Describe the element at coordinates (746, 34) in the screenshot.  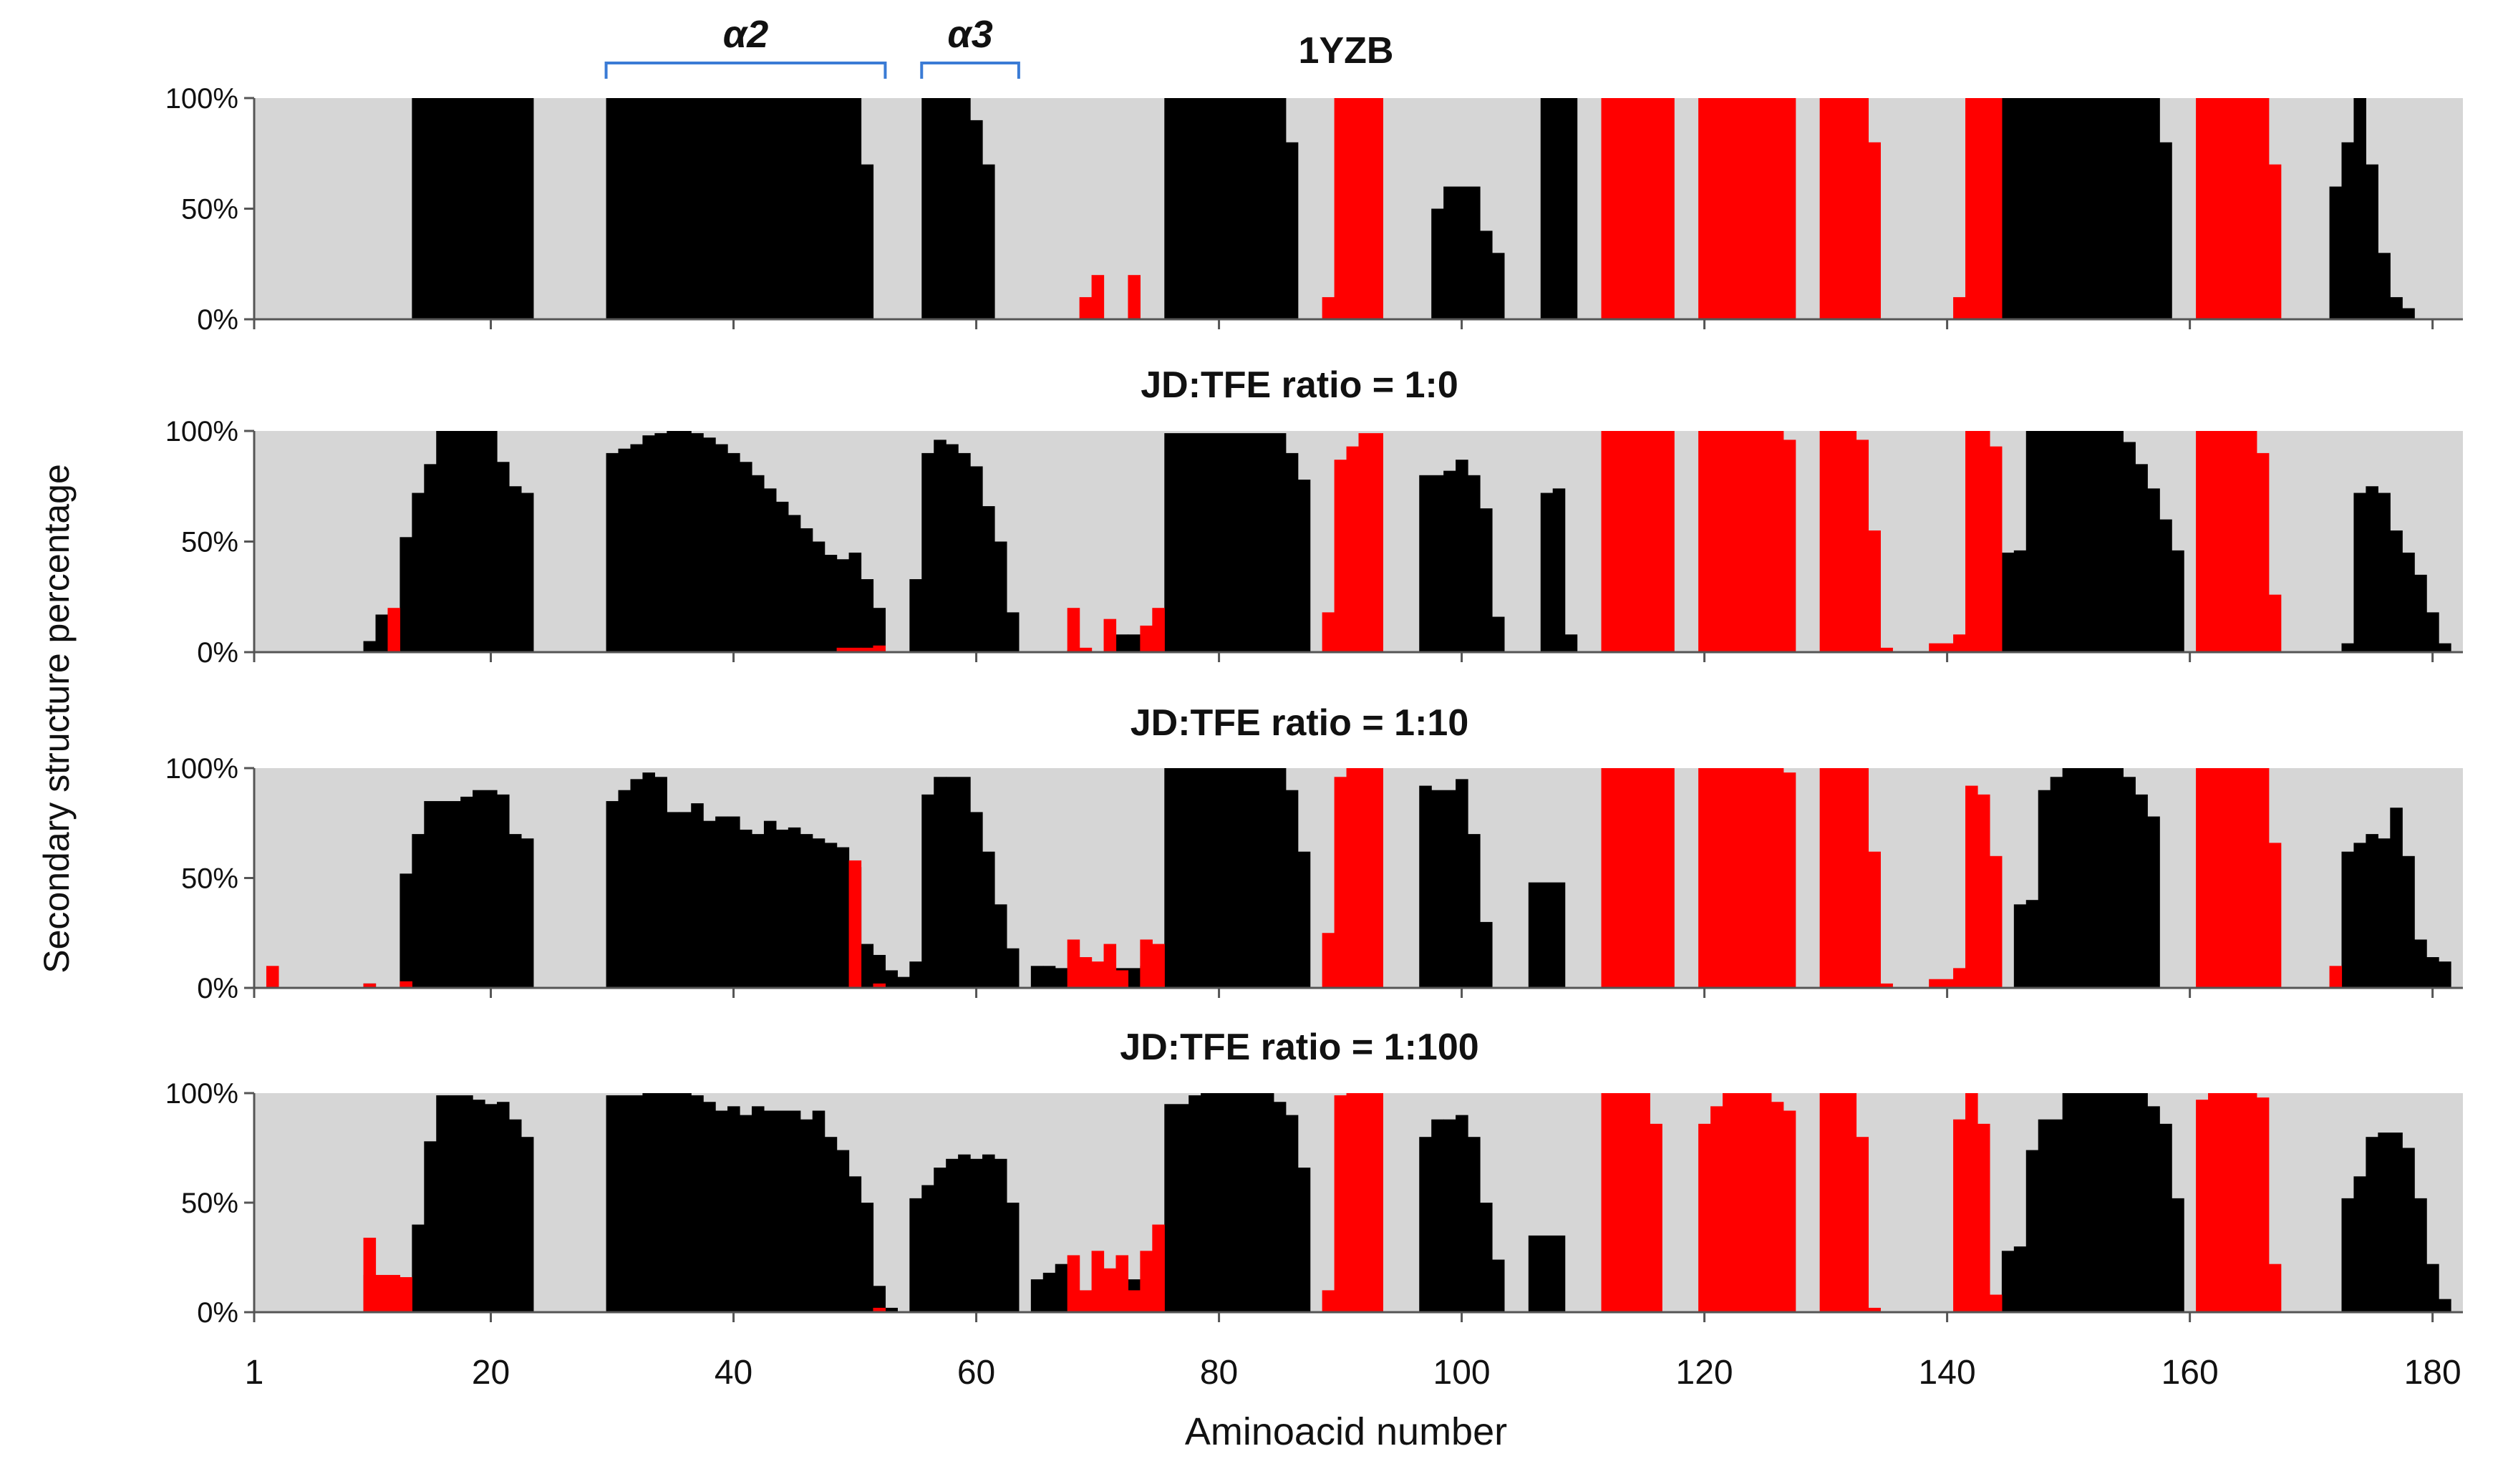
I see `annotation-label: α2` at that location.